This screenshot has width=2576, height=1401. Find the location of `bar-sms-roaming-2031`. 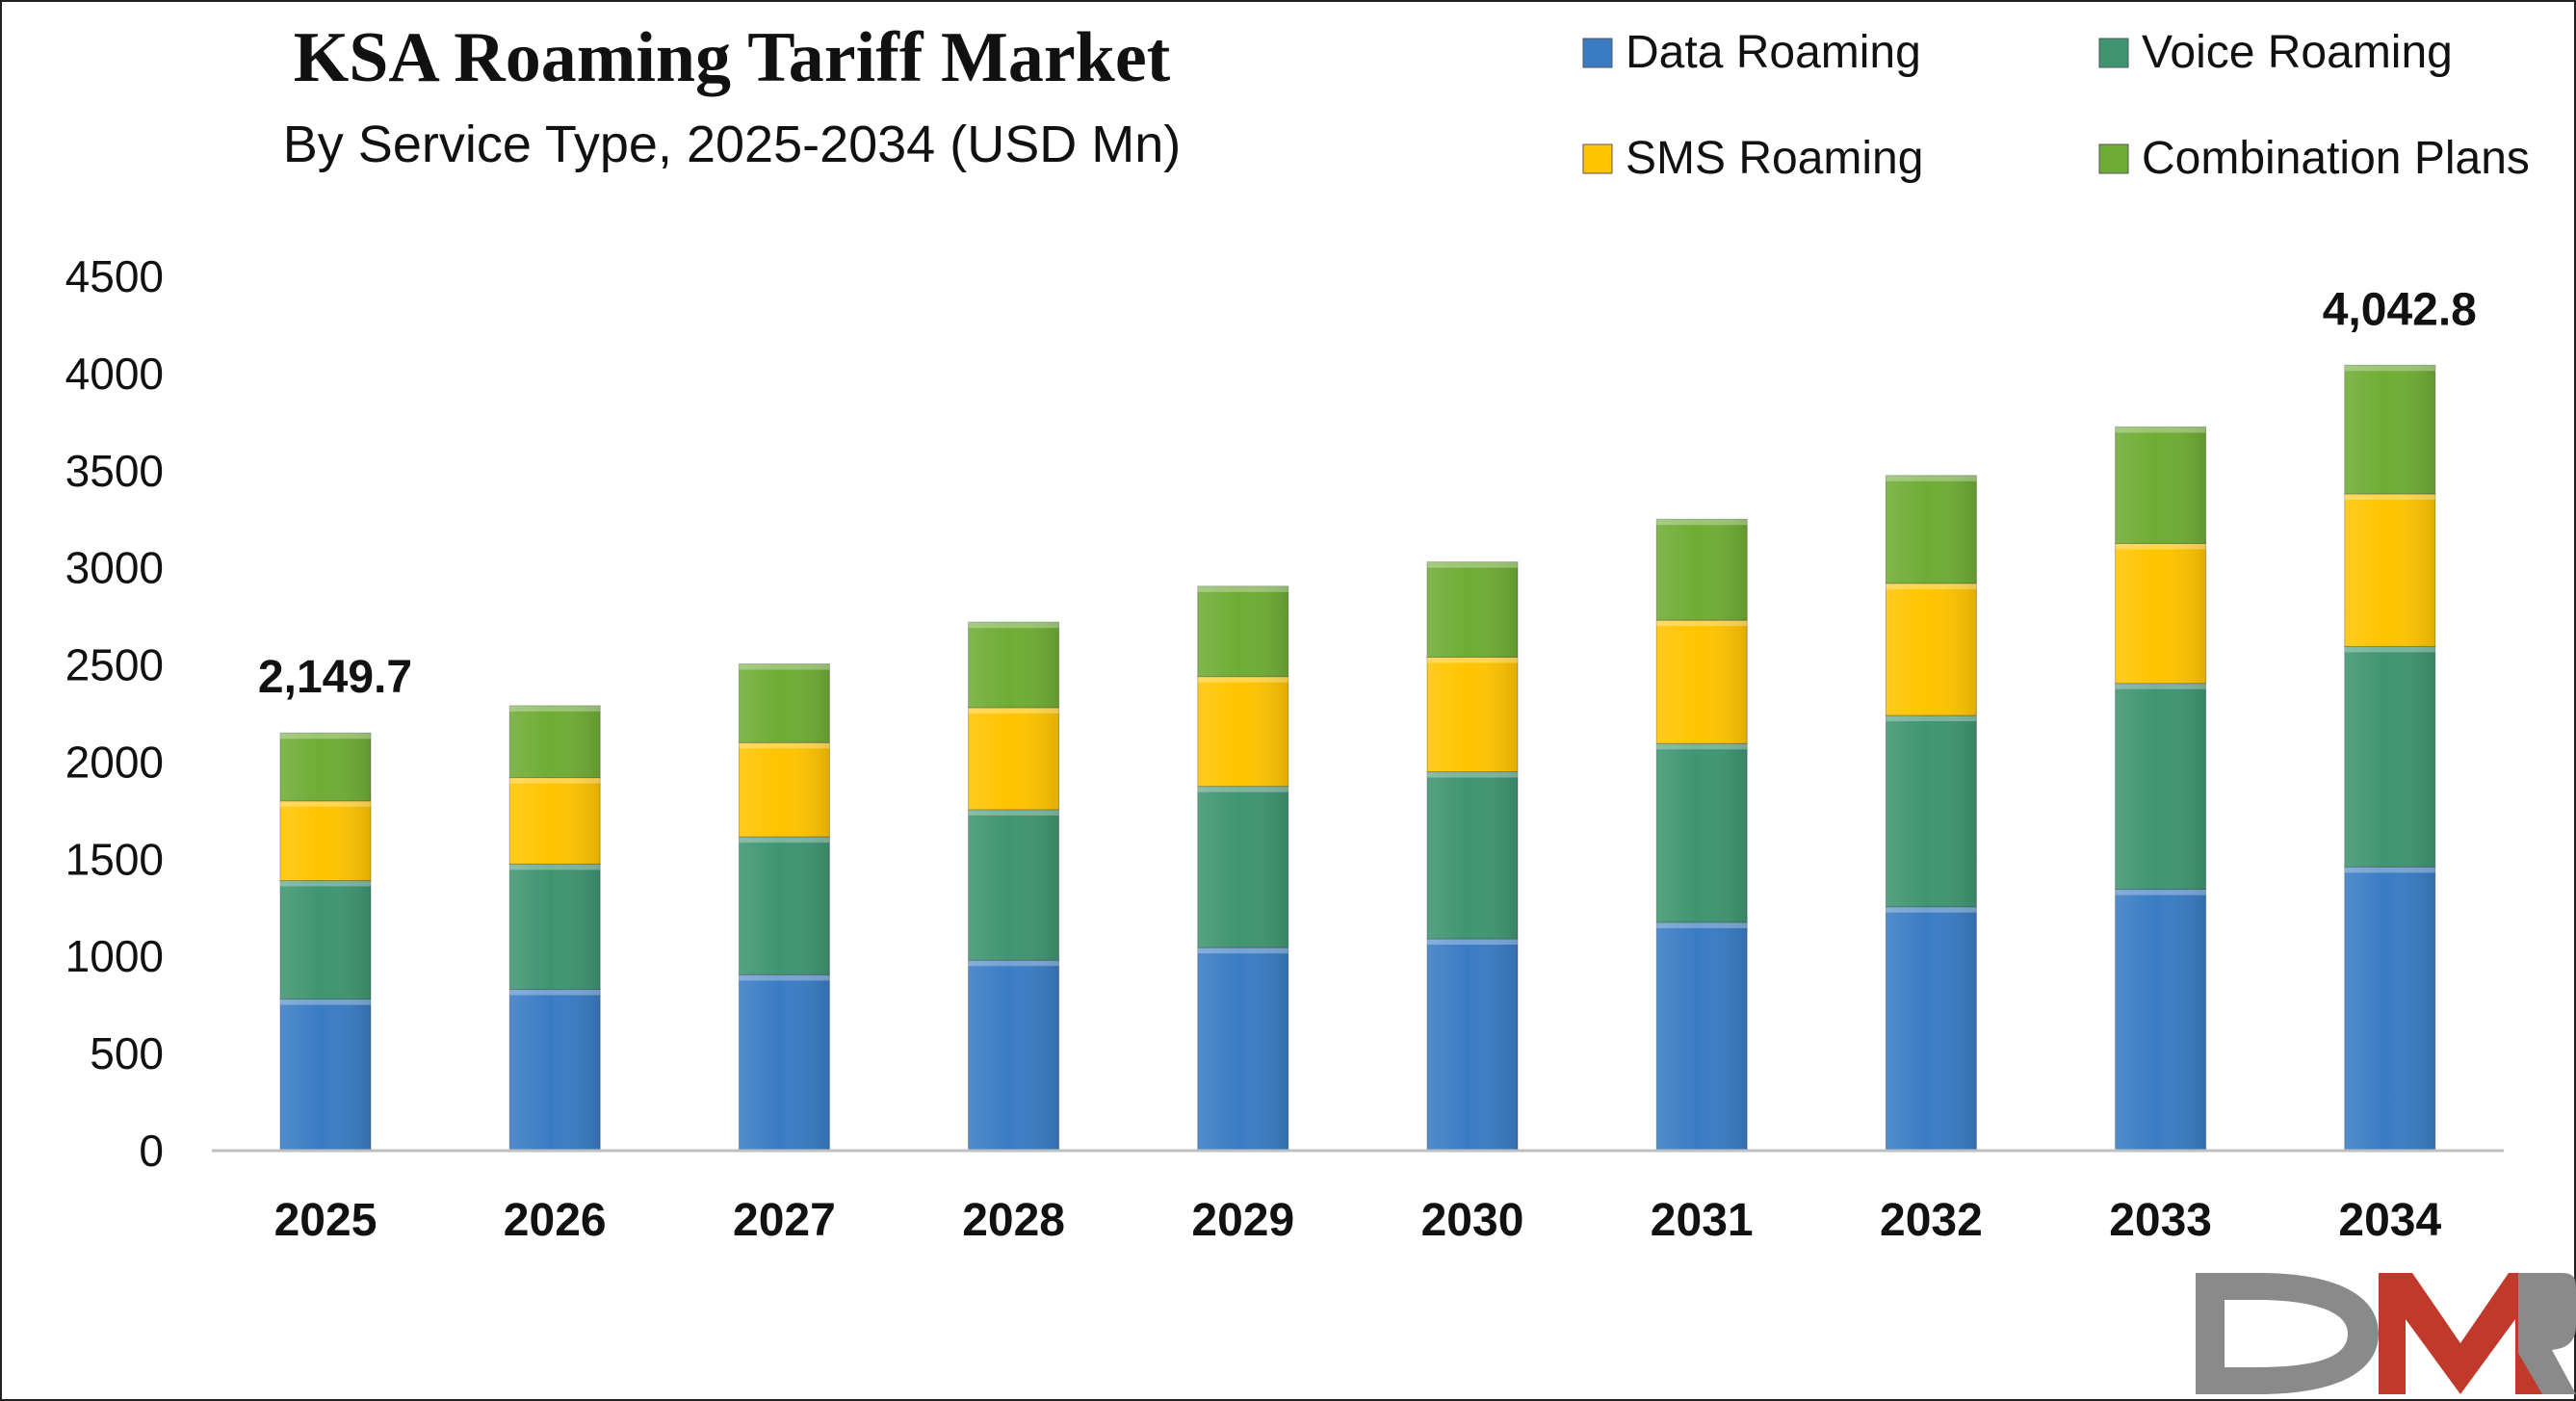

bar-sms-roaming-2031 is located at coordinates (1701, 682).